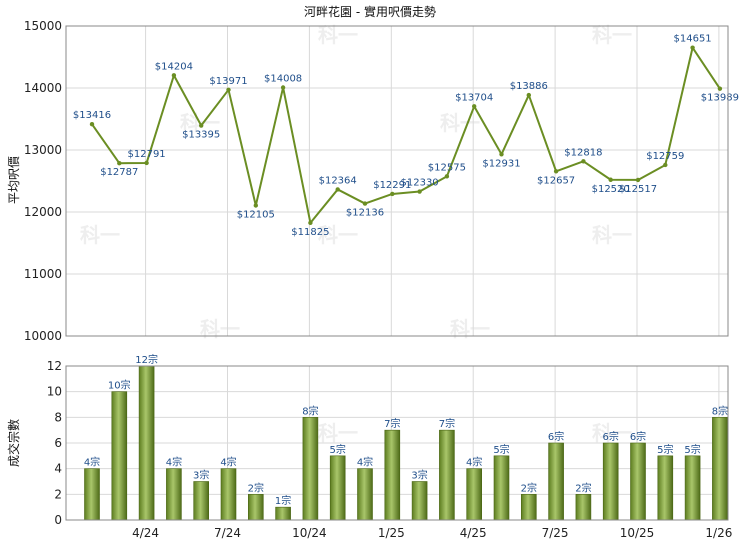 The width and height of the screenshot is (740, 550). I want to click on price-y-tick-label: 11000, so click(43, 274).